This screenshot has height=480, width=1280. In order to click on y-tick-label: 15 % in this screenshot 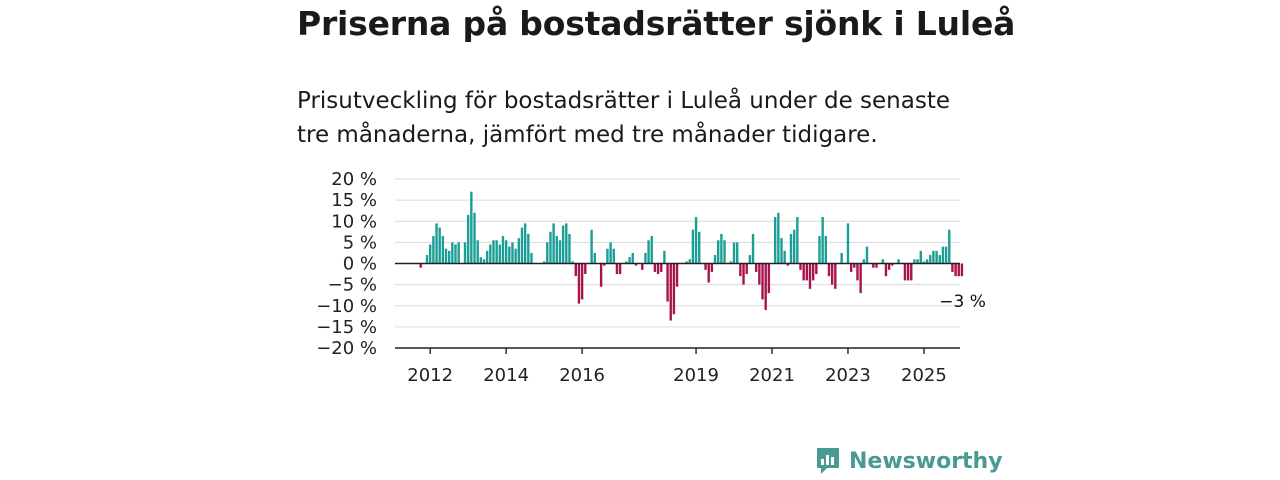, I will do `click(354, 200)`.